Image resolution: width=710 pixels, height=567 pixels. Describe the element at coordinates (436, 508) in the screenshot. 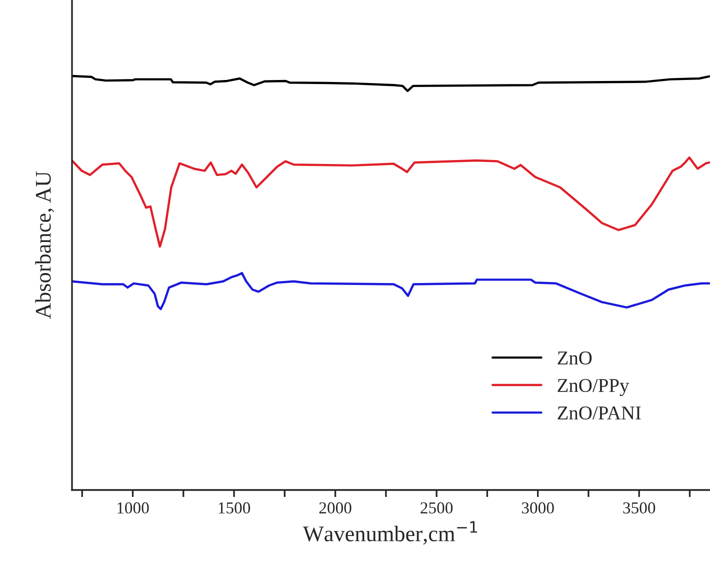

I see `x-tick-label: 2500` at that location.